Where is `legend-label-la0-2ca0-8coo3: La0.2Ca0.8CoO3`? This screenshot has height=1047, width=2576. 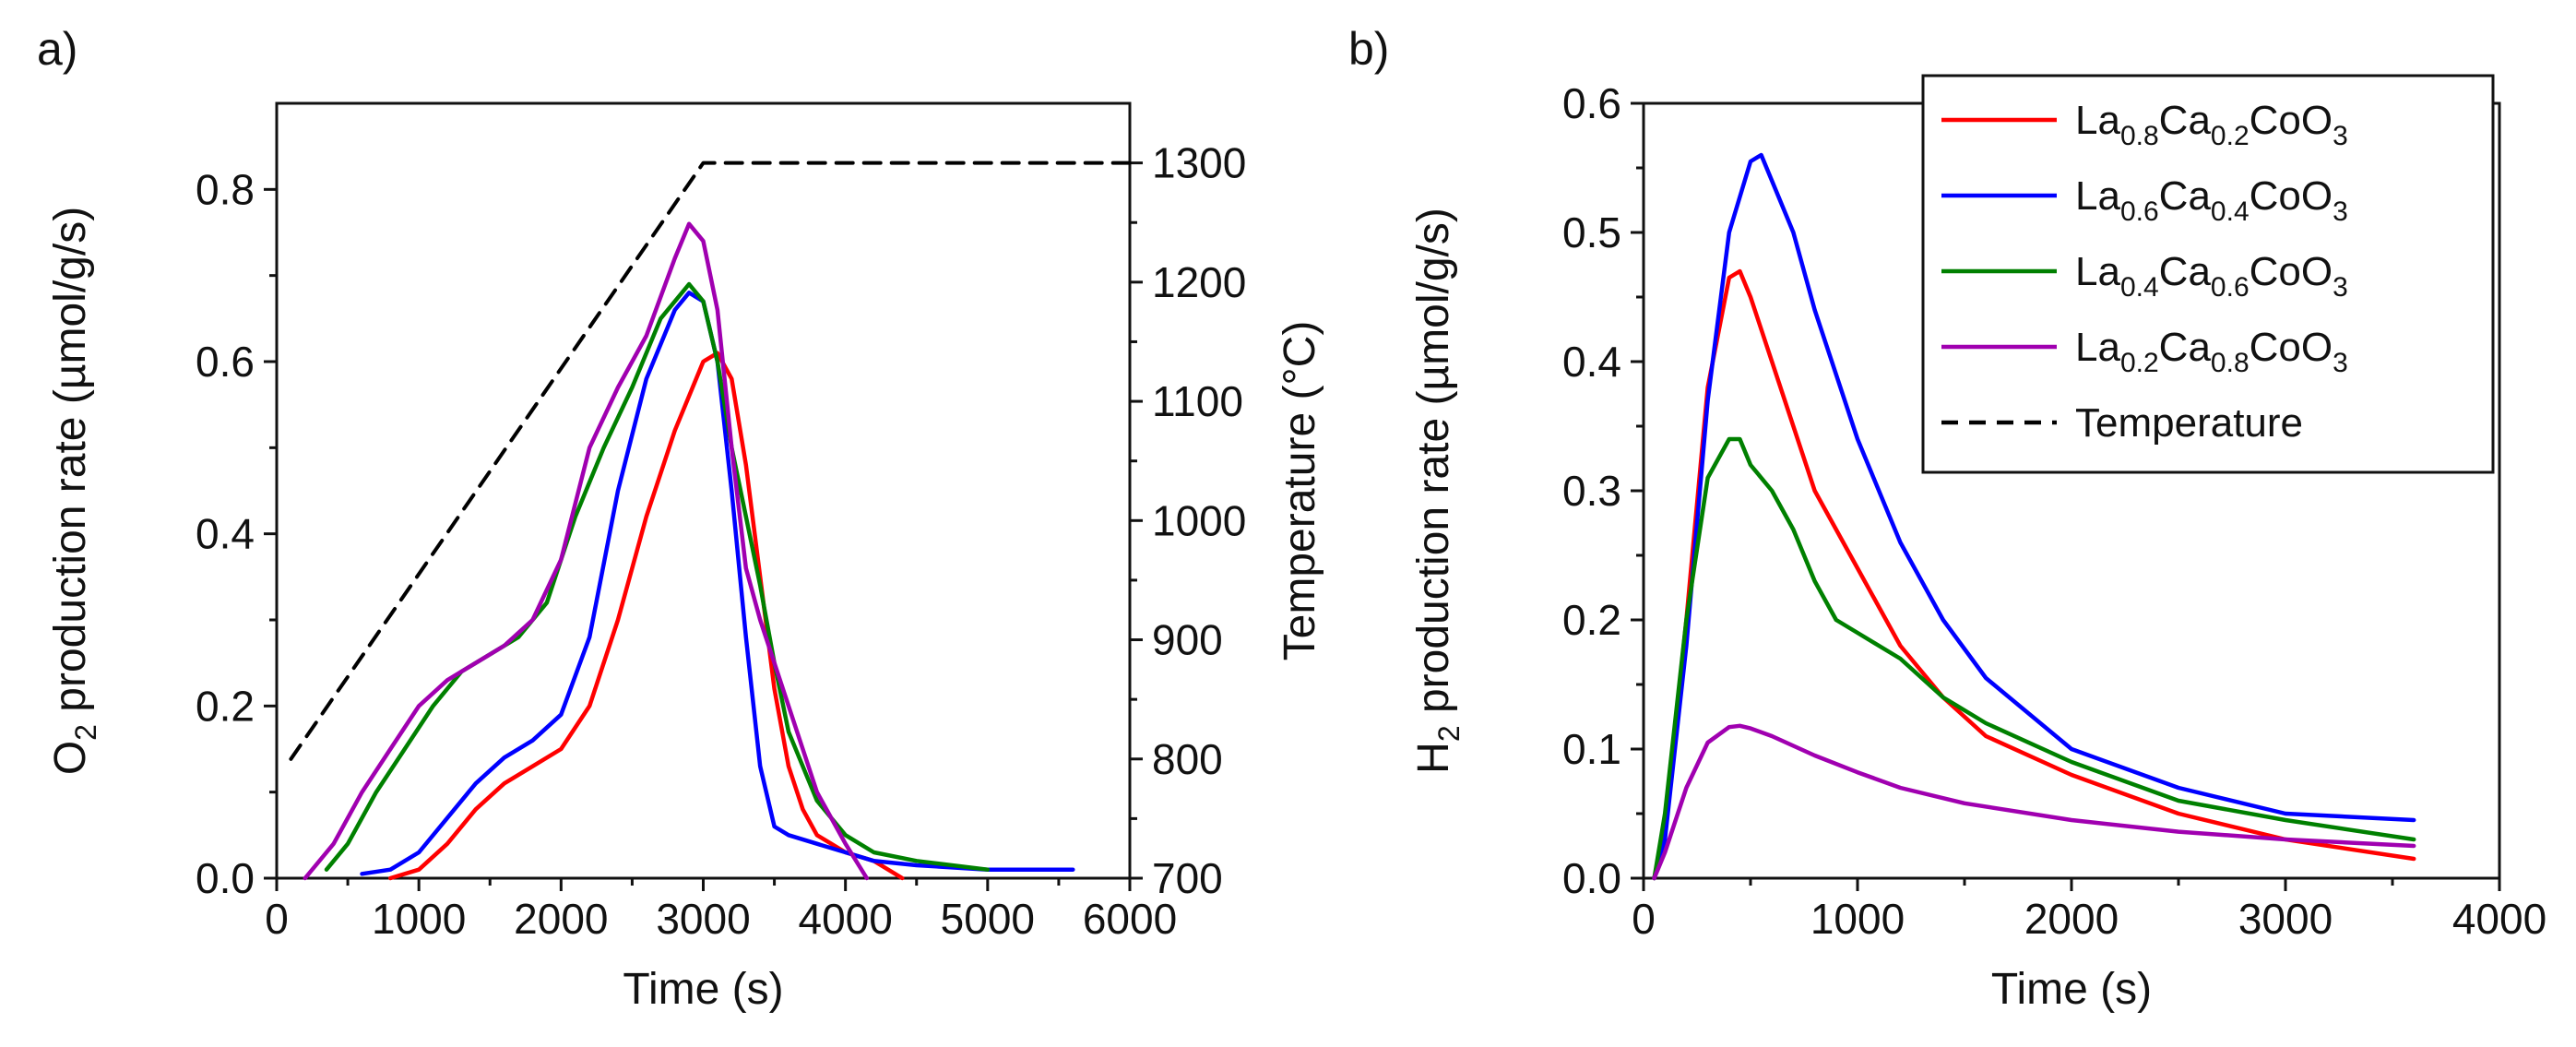
legend-label-la0-2ca0-8coo3: La0.2Ca0.8CoO3 is located at coordinates (2211, 351).